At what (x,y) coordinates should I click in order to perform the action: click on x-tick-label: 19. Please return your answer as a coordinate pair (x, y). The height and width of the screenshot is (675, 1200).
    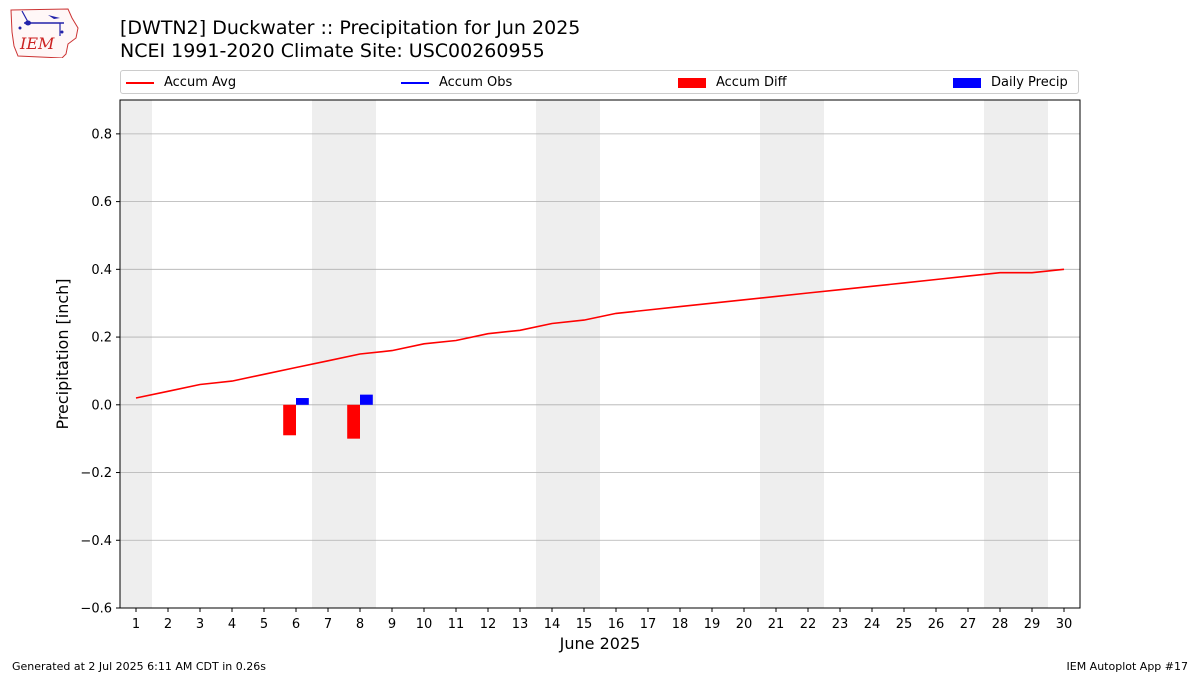
    Looking at the image, I should click on (712, 624).